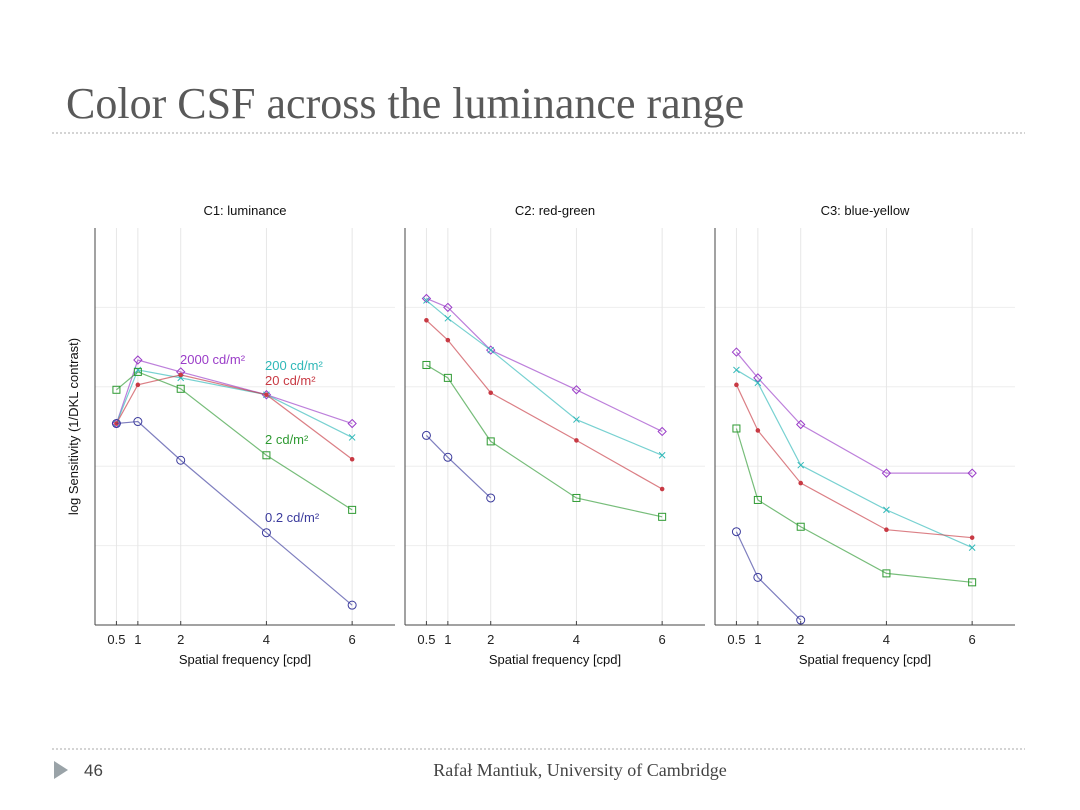 This screenshot has width=1080, height=810. I want to click on chart-title: C2: red-green, so click(555, 210).